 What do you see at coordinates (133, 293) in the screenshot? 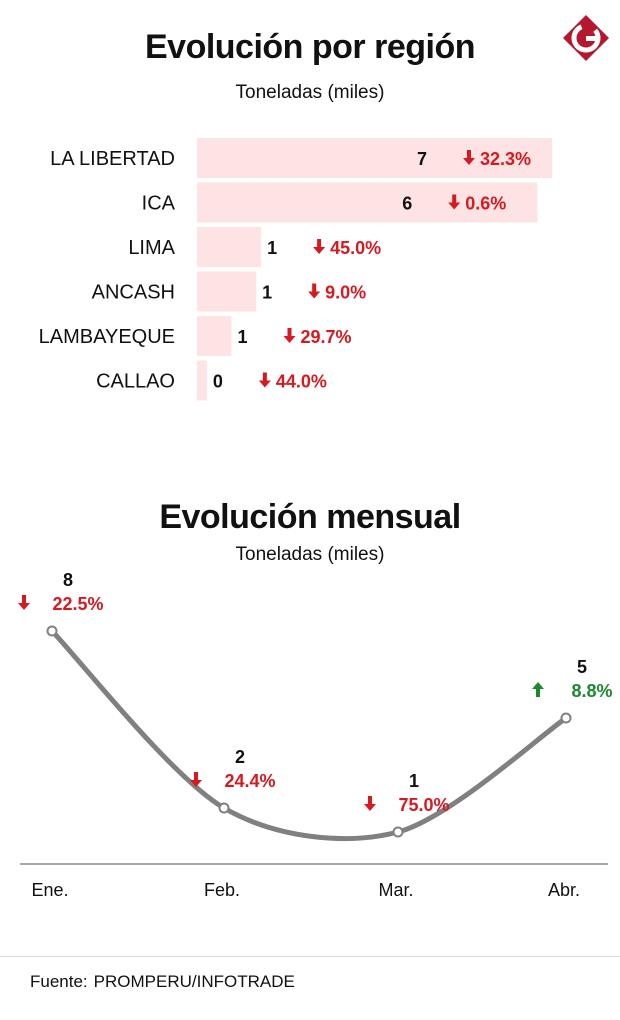
I see `category-label: ANCASH` at bounding box center [133, 293].